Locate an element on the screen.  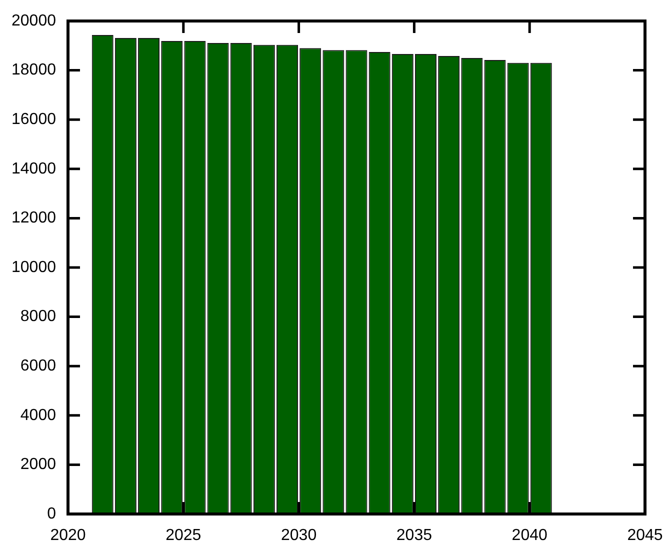
x-tick-label: 2040 is located at coordinates (530, 535).